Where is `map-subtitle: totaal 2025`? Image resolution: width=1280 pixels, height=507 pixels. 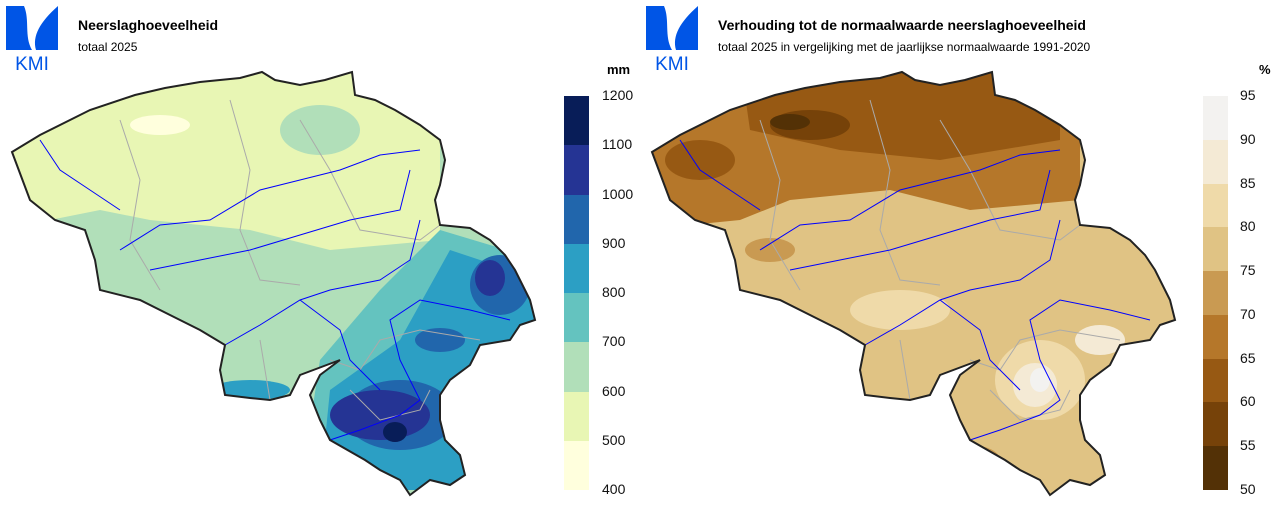 map-subtitle: totaal 2025 is located at coordinates (108, 47).